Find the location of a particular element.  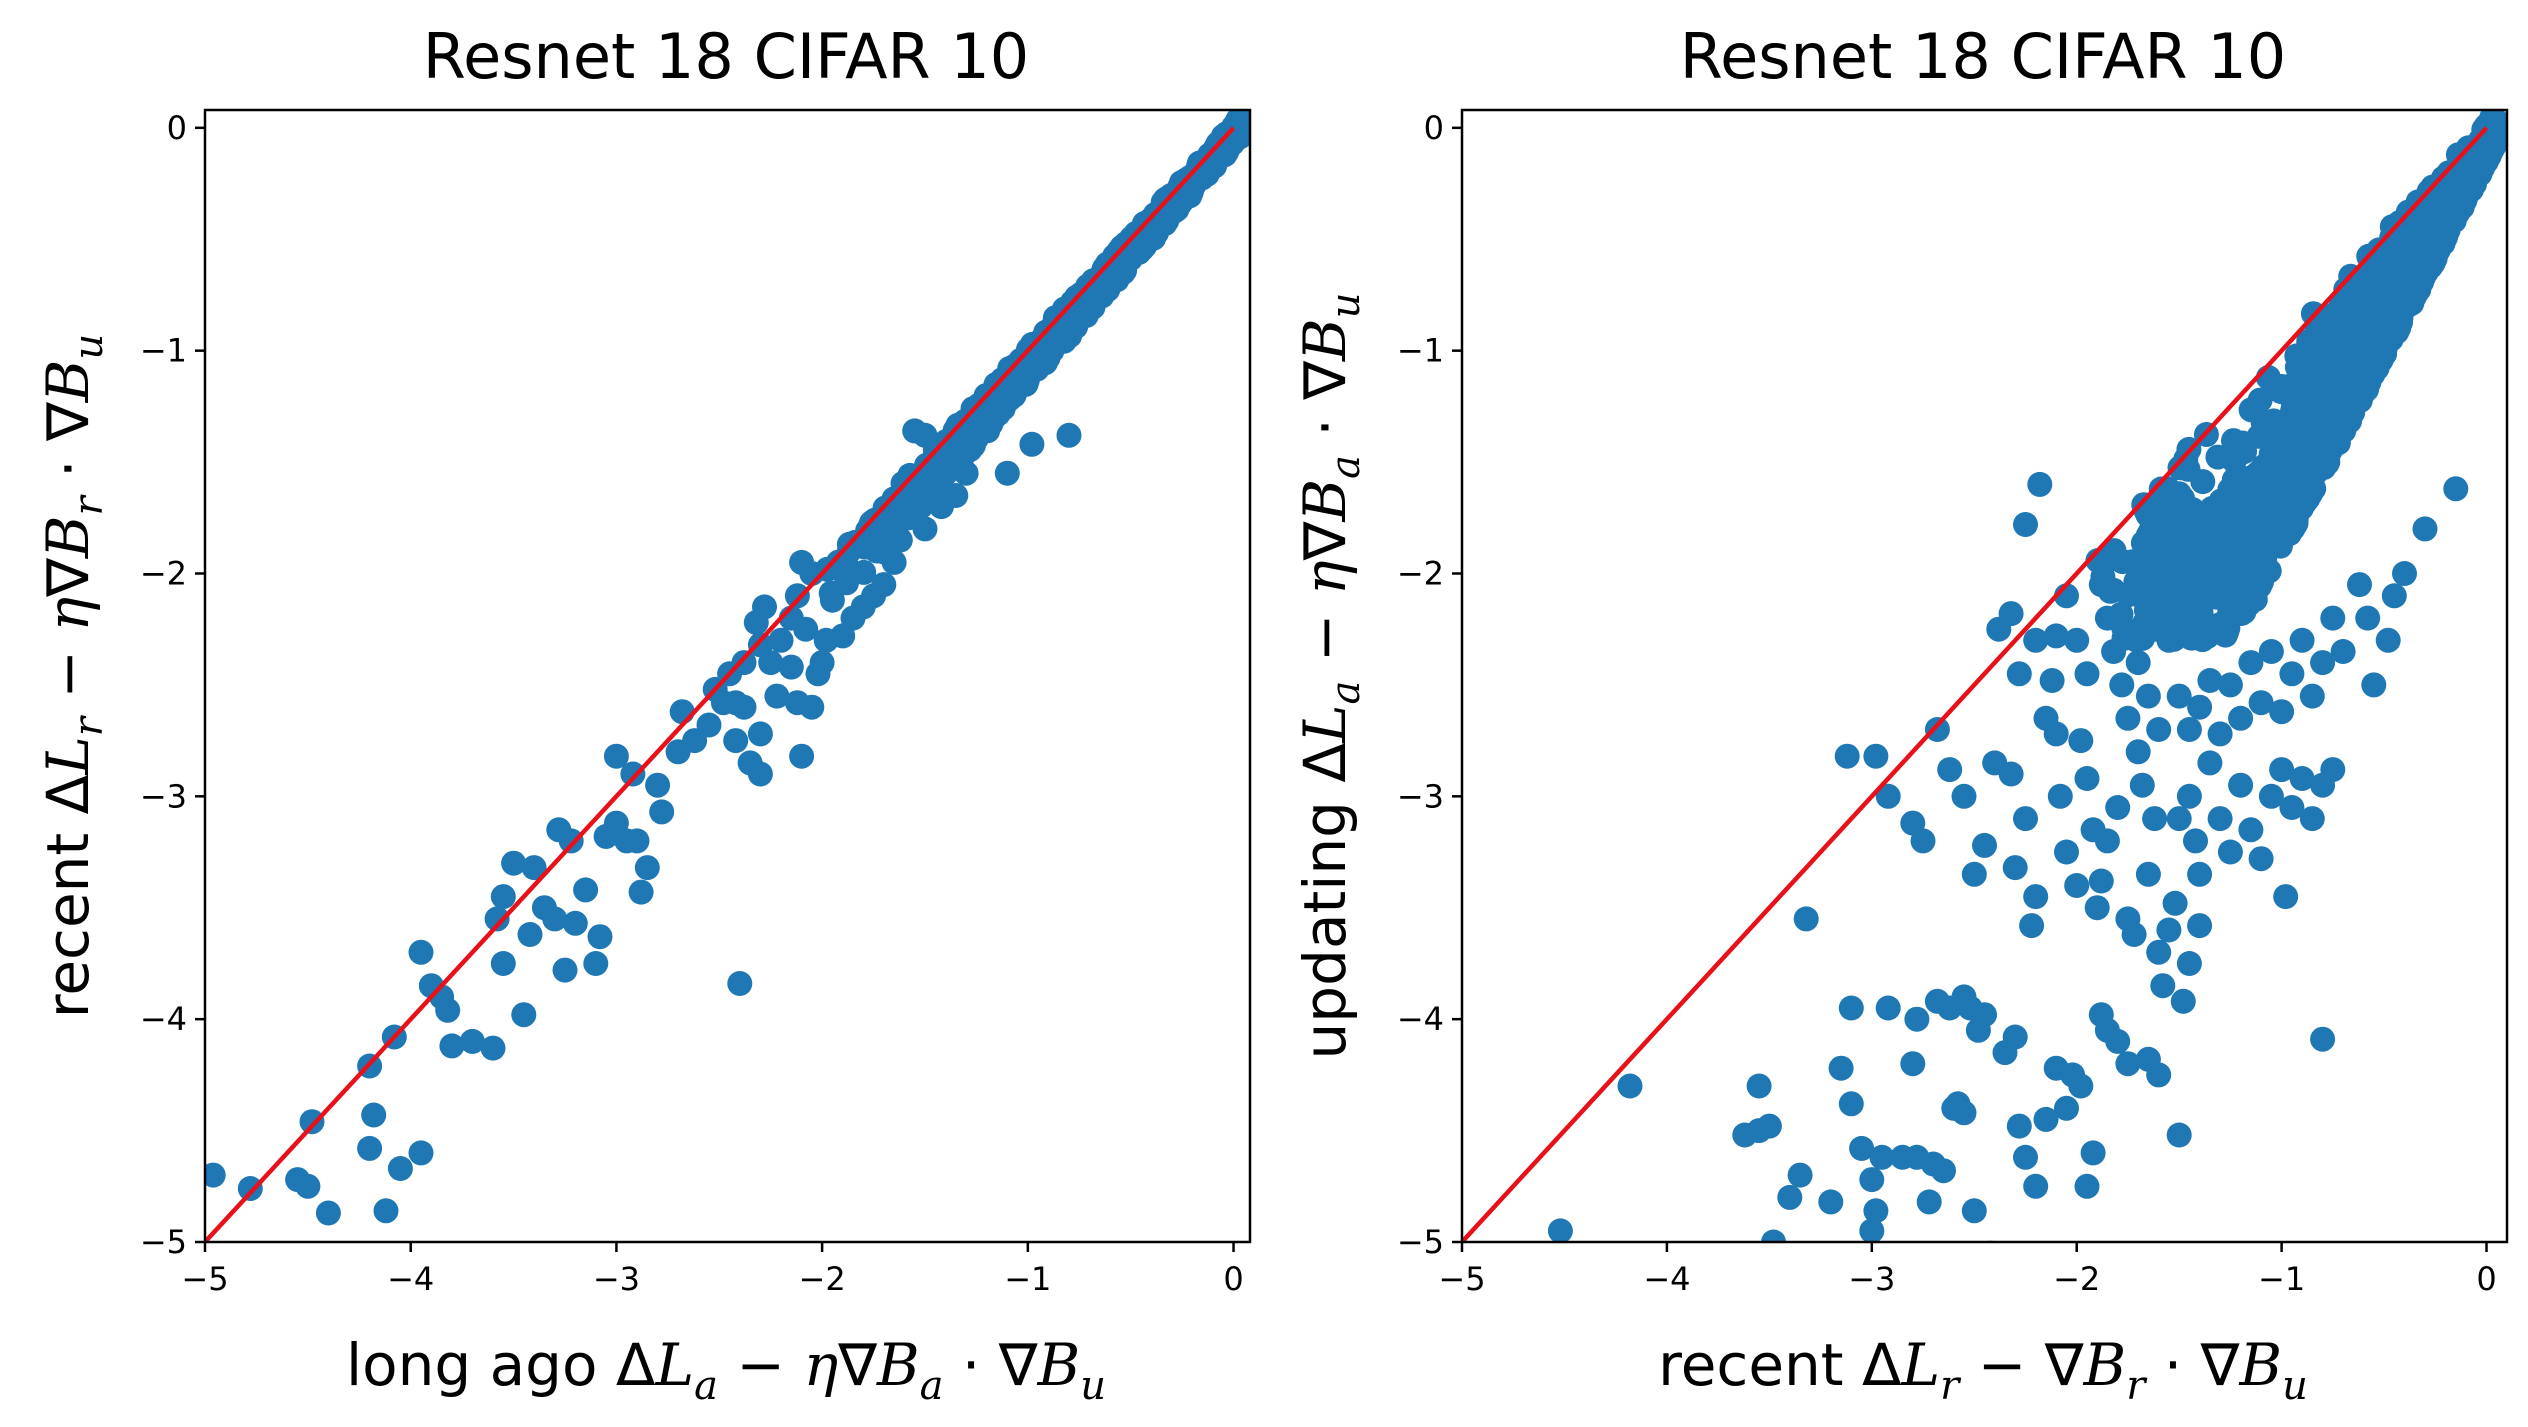

left-y-label-B1sub: r is located at coordinates (89, 504).